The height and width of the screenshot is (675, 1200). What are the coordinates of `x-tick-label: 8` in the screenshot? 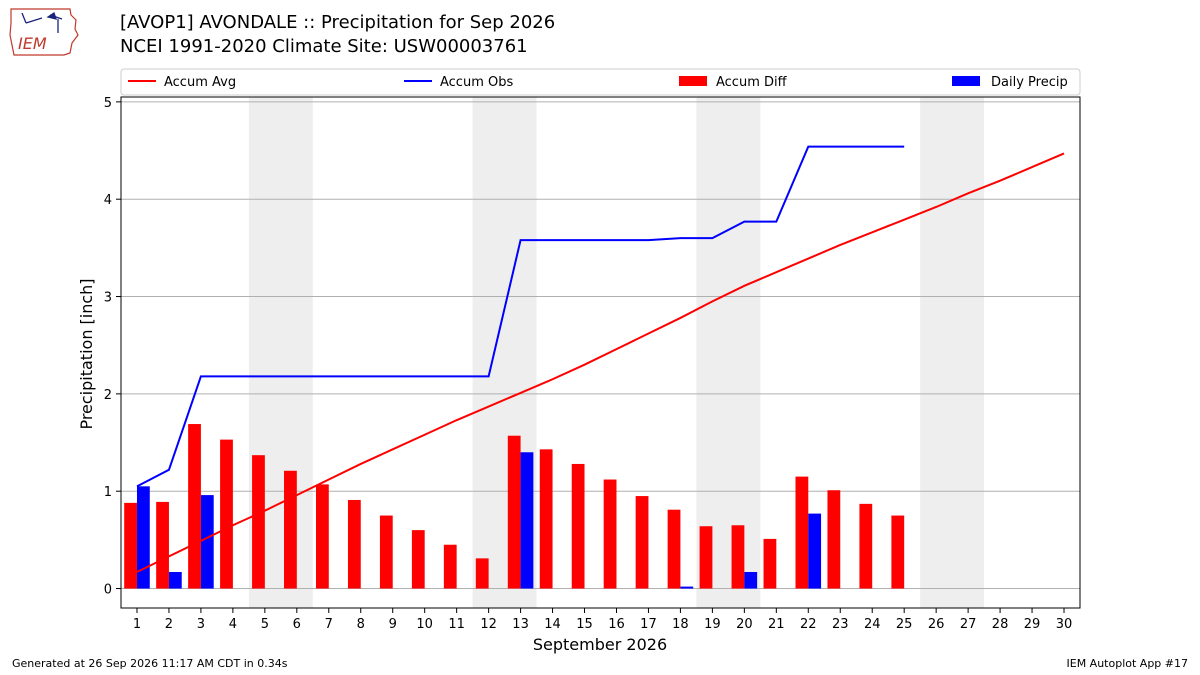 It's located at (361, 624).